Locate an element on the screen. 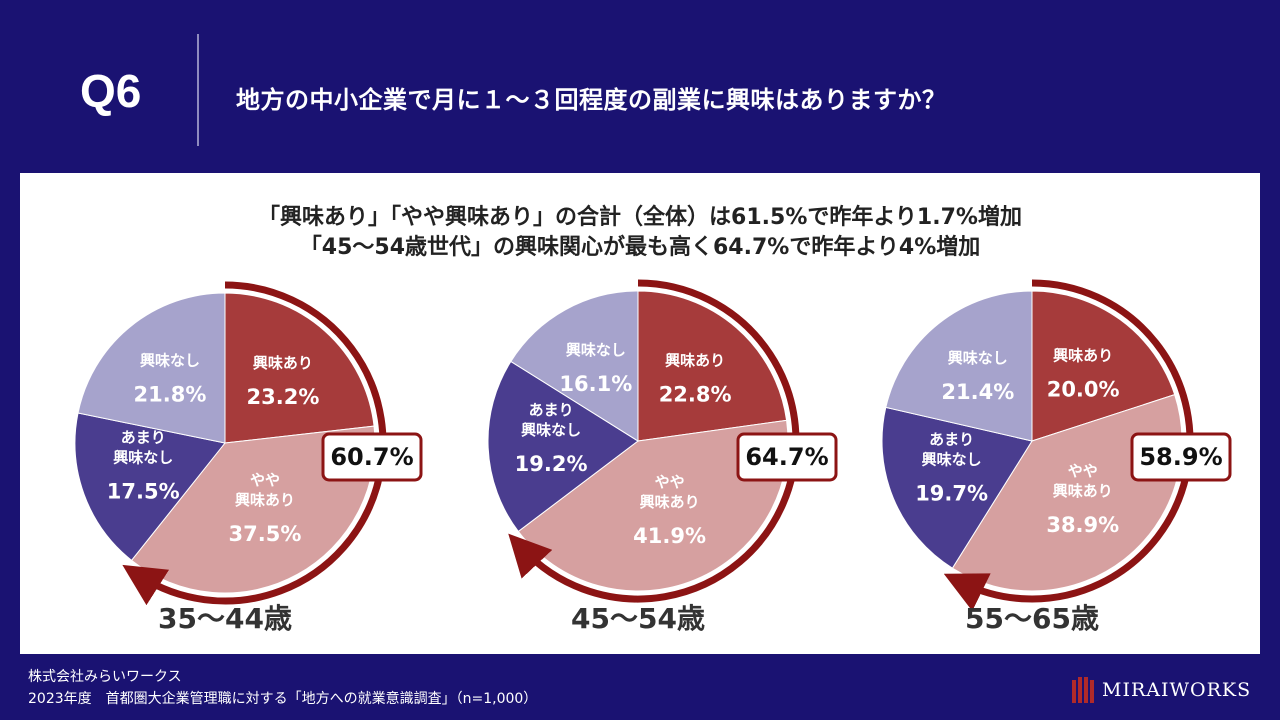 The width and height of the screenshot is (1280, 720). mirai-works-logo: MIRAIWORKS is located at coordinates (1161, 690).